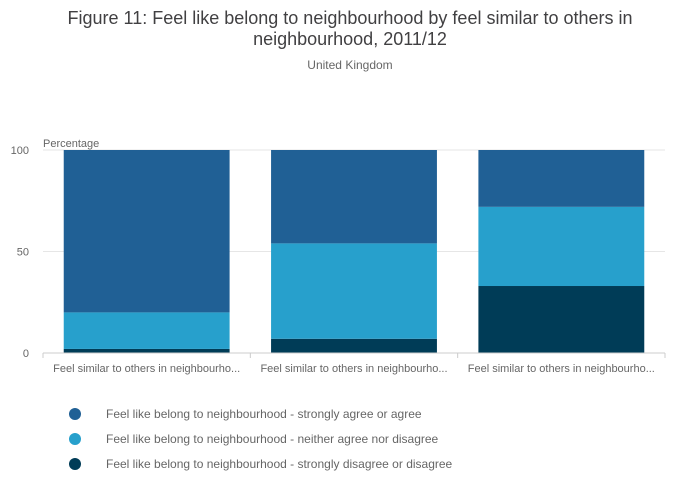 The width and height of the screenshot is (700, 502). Describe the element at coordinates (26, 354) in the screenshot. I see `y-tick-label: 0` at that location.